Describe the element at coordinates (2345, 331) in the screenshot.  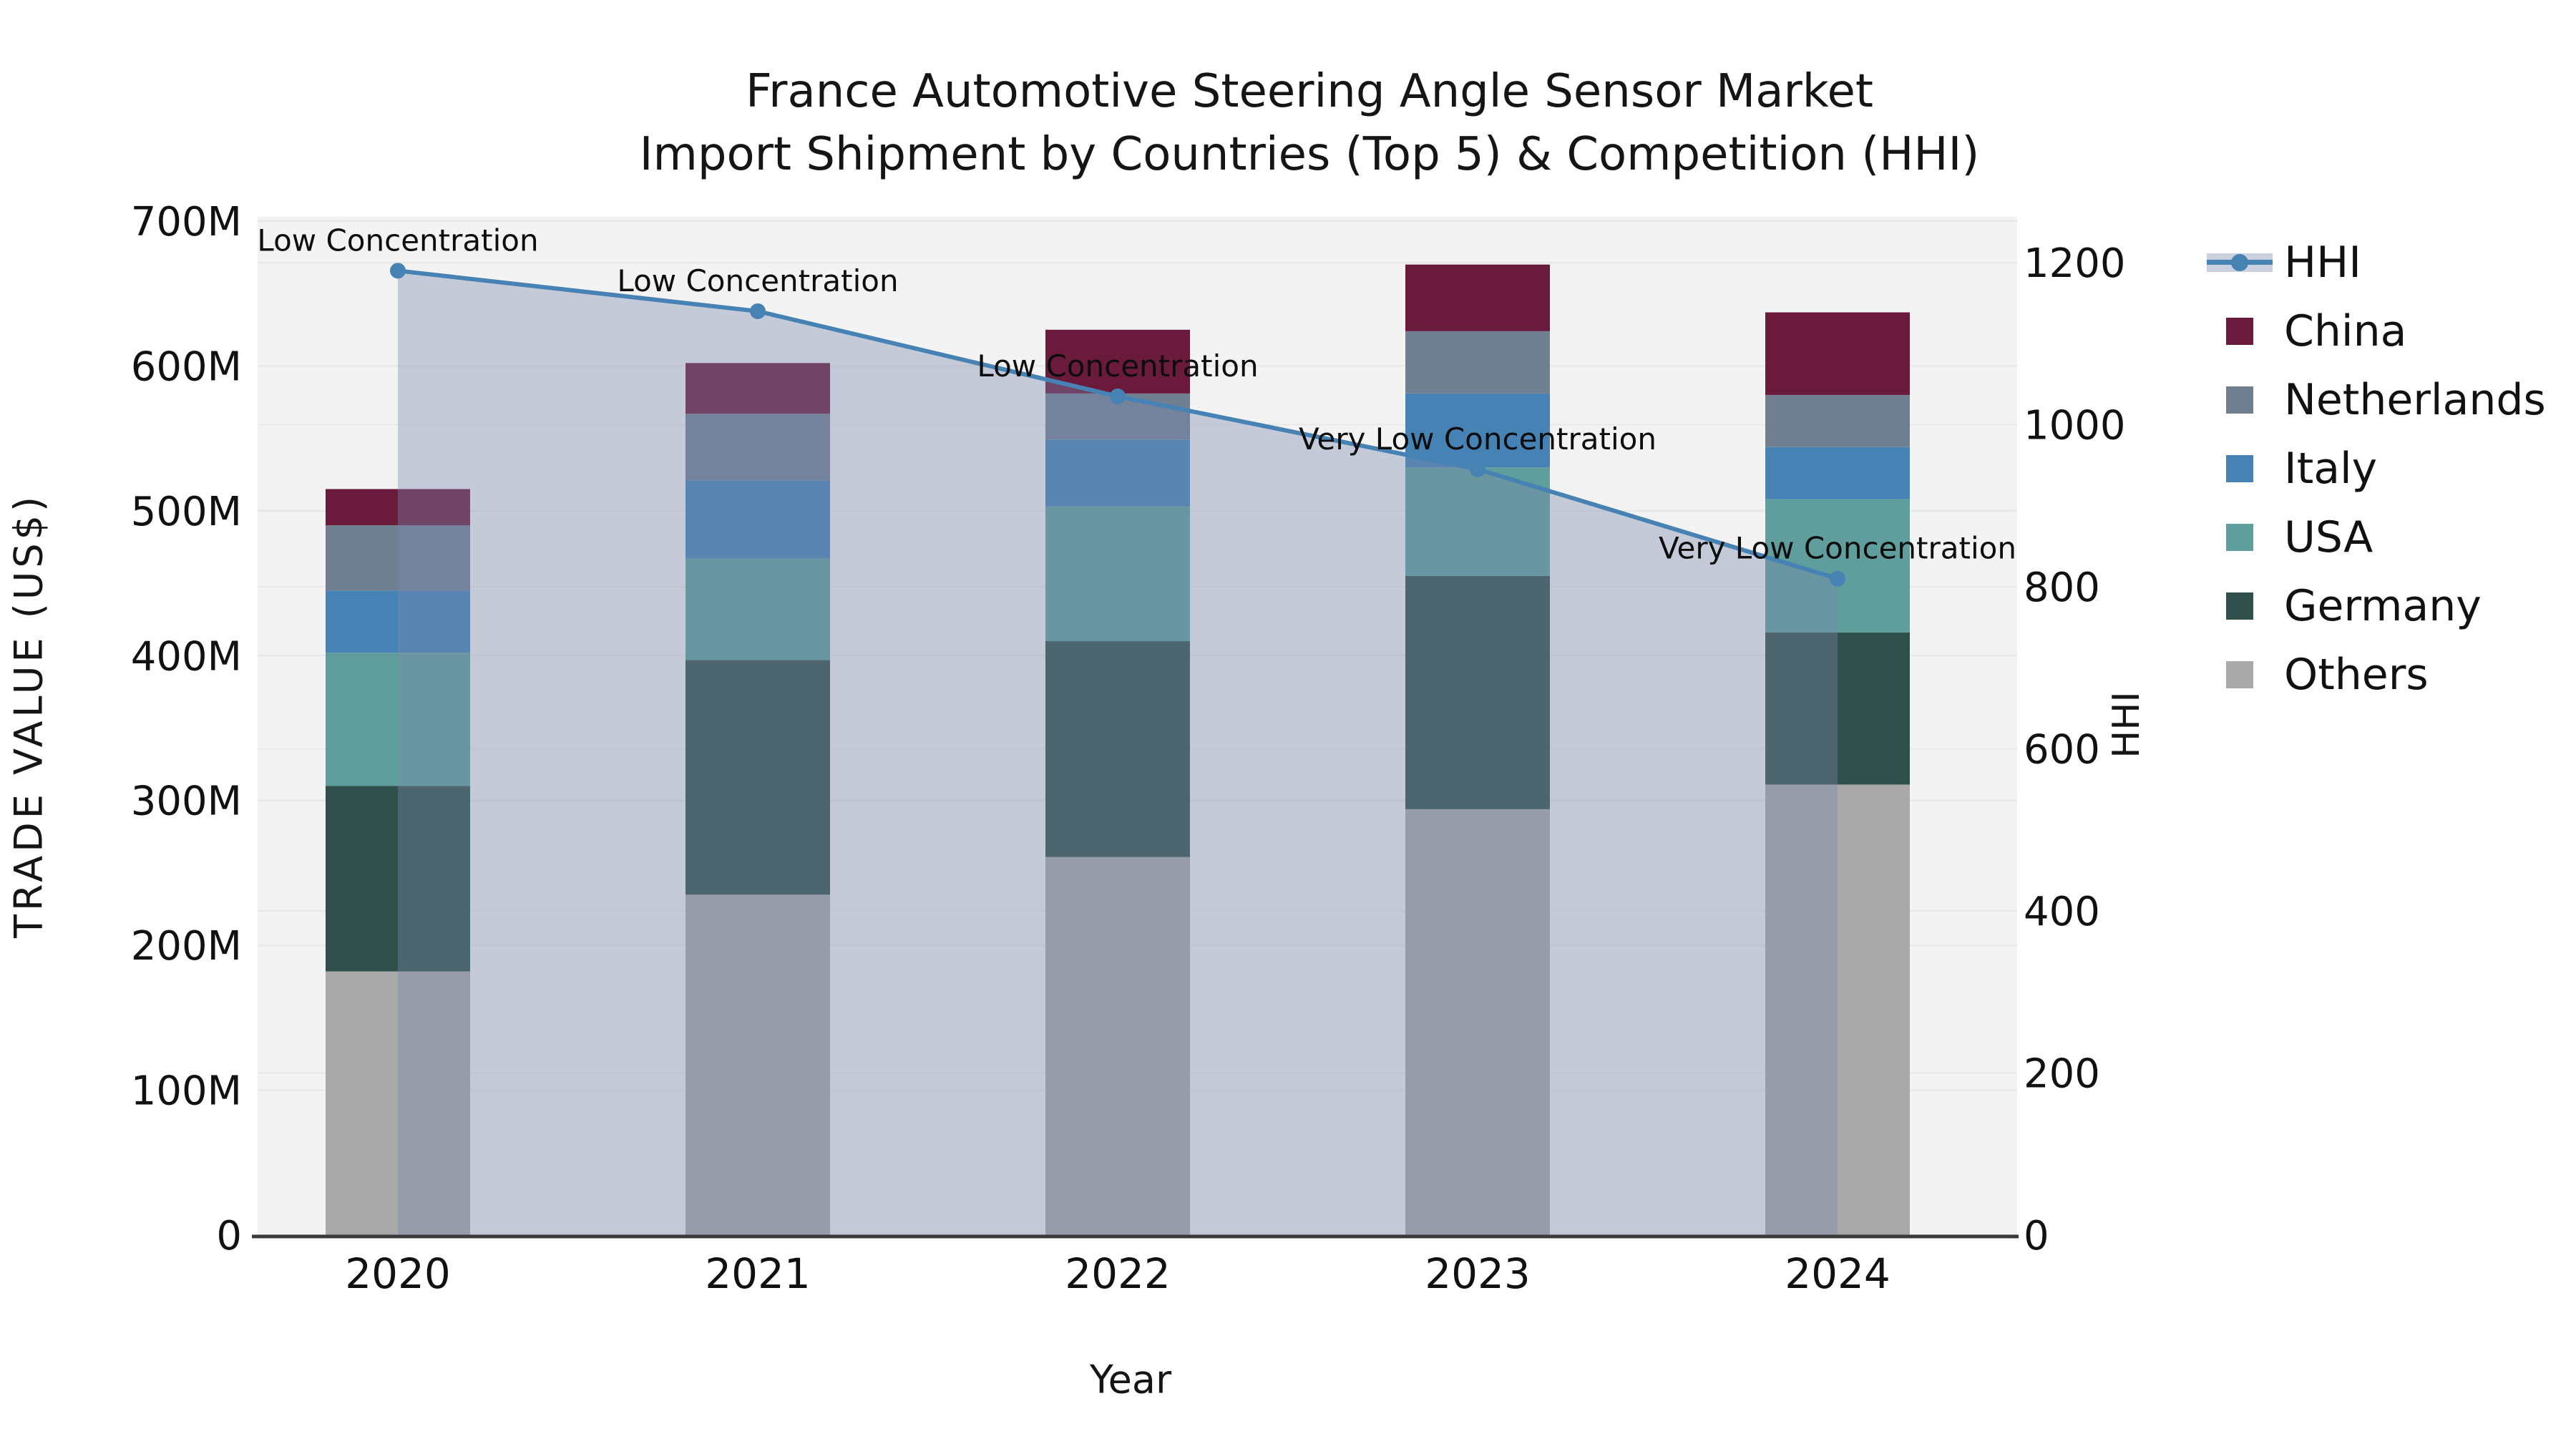
I see `legend-label: China` at that location.